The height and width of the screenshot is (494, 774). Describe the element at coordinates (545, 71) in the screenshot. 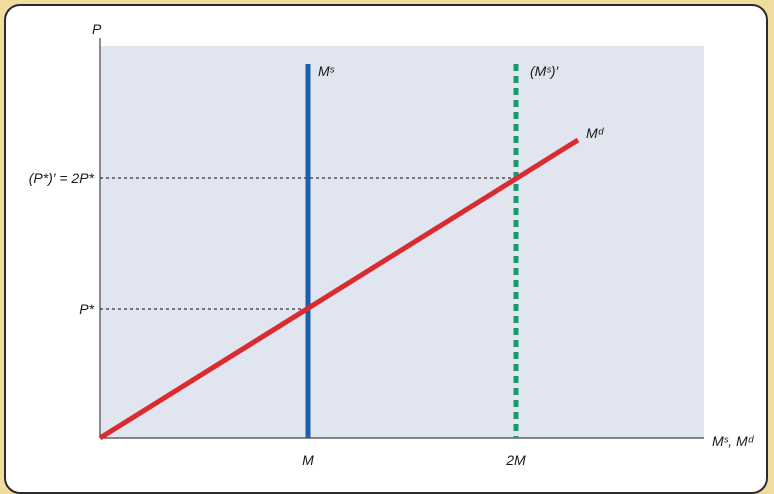

I see `money-supply-new-label: (Mˢ)′` at that location.